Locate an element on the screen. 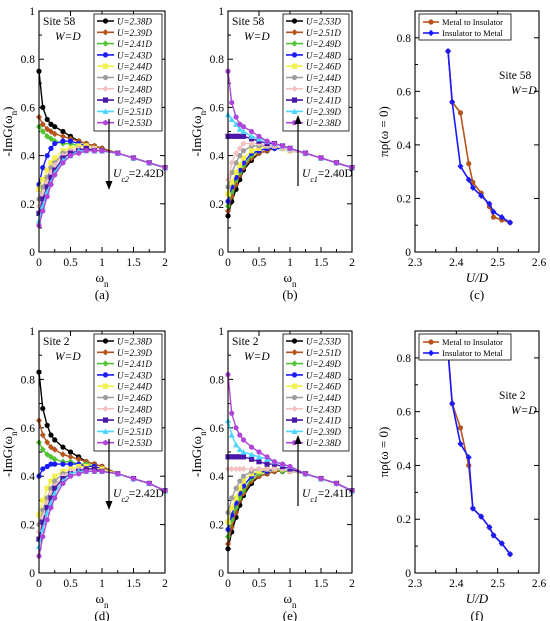 This screenshot has height=621, width=550. legend-label: U=2.38D is located at coordinates (134, 342).